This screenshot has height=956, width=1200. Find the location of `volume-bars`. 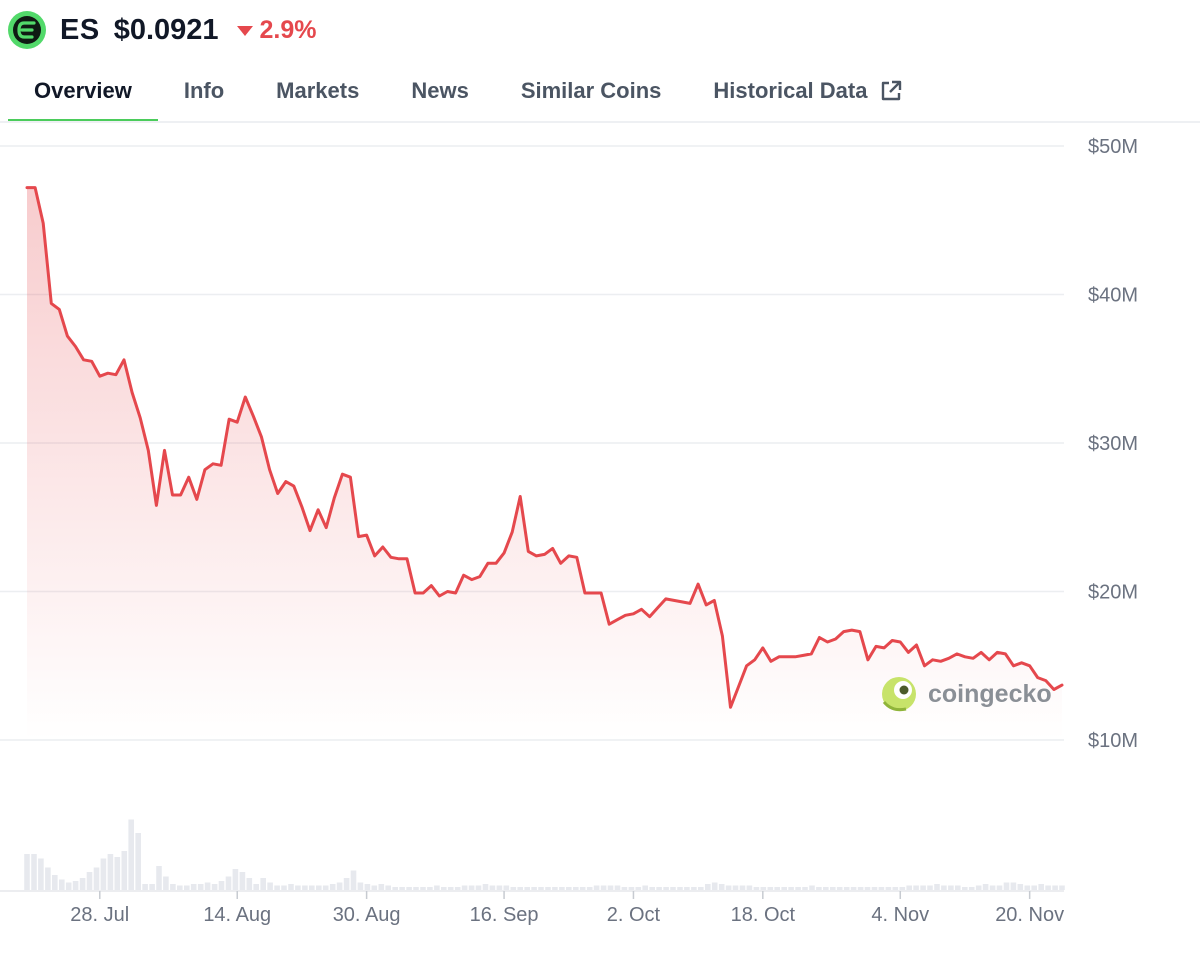

volume-bars is located at coordinates (544, 854).